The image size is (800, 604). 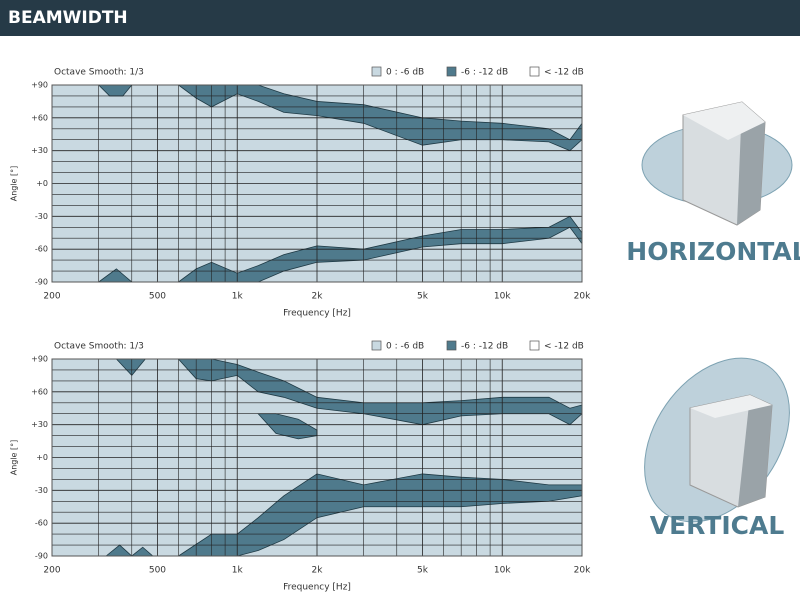 What do you see at coordinates (400, 18) in the screenshot?
I see `header-bar` at bounding box center [400, 18].